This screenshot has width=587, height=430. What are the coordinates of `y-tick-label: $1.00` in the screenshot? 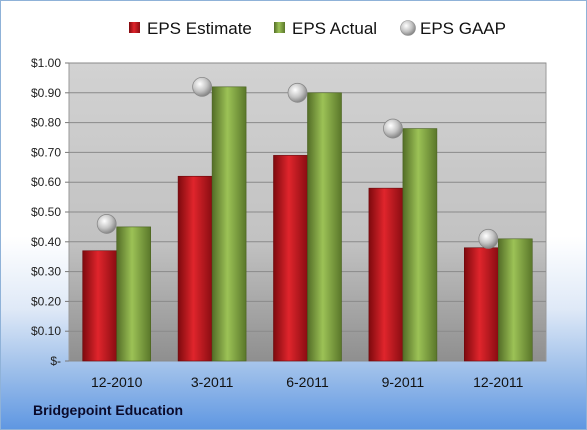 It's located at (46, 63).